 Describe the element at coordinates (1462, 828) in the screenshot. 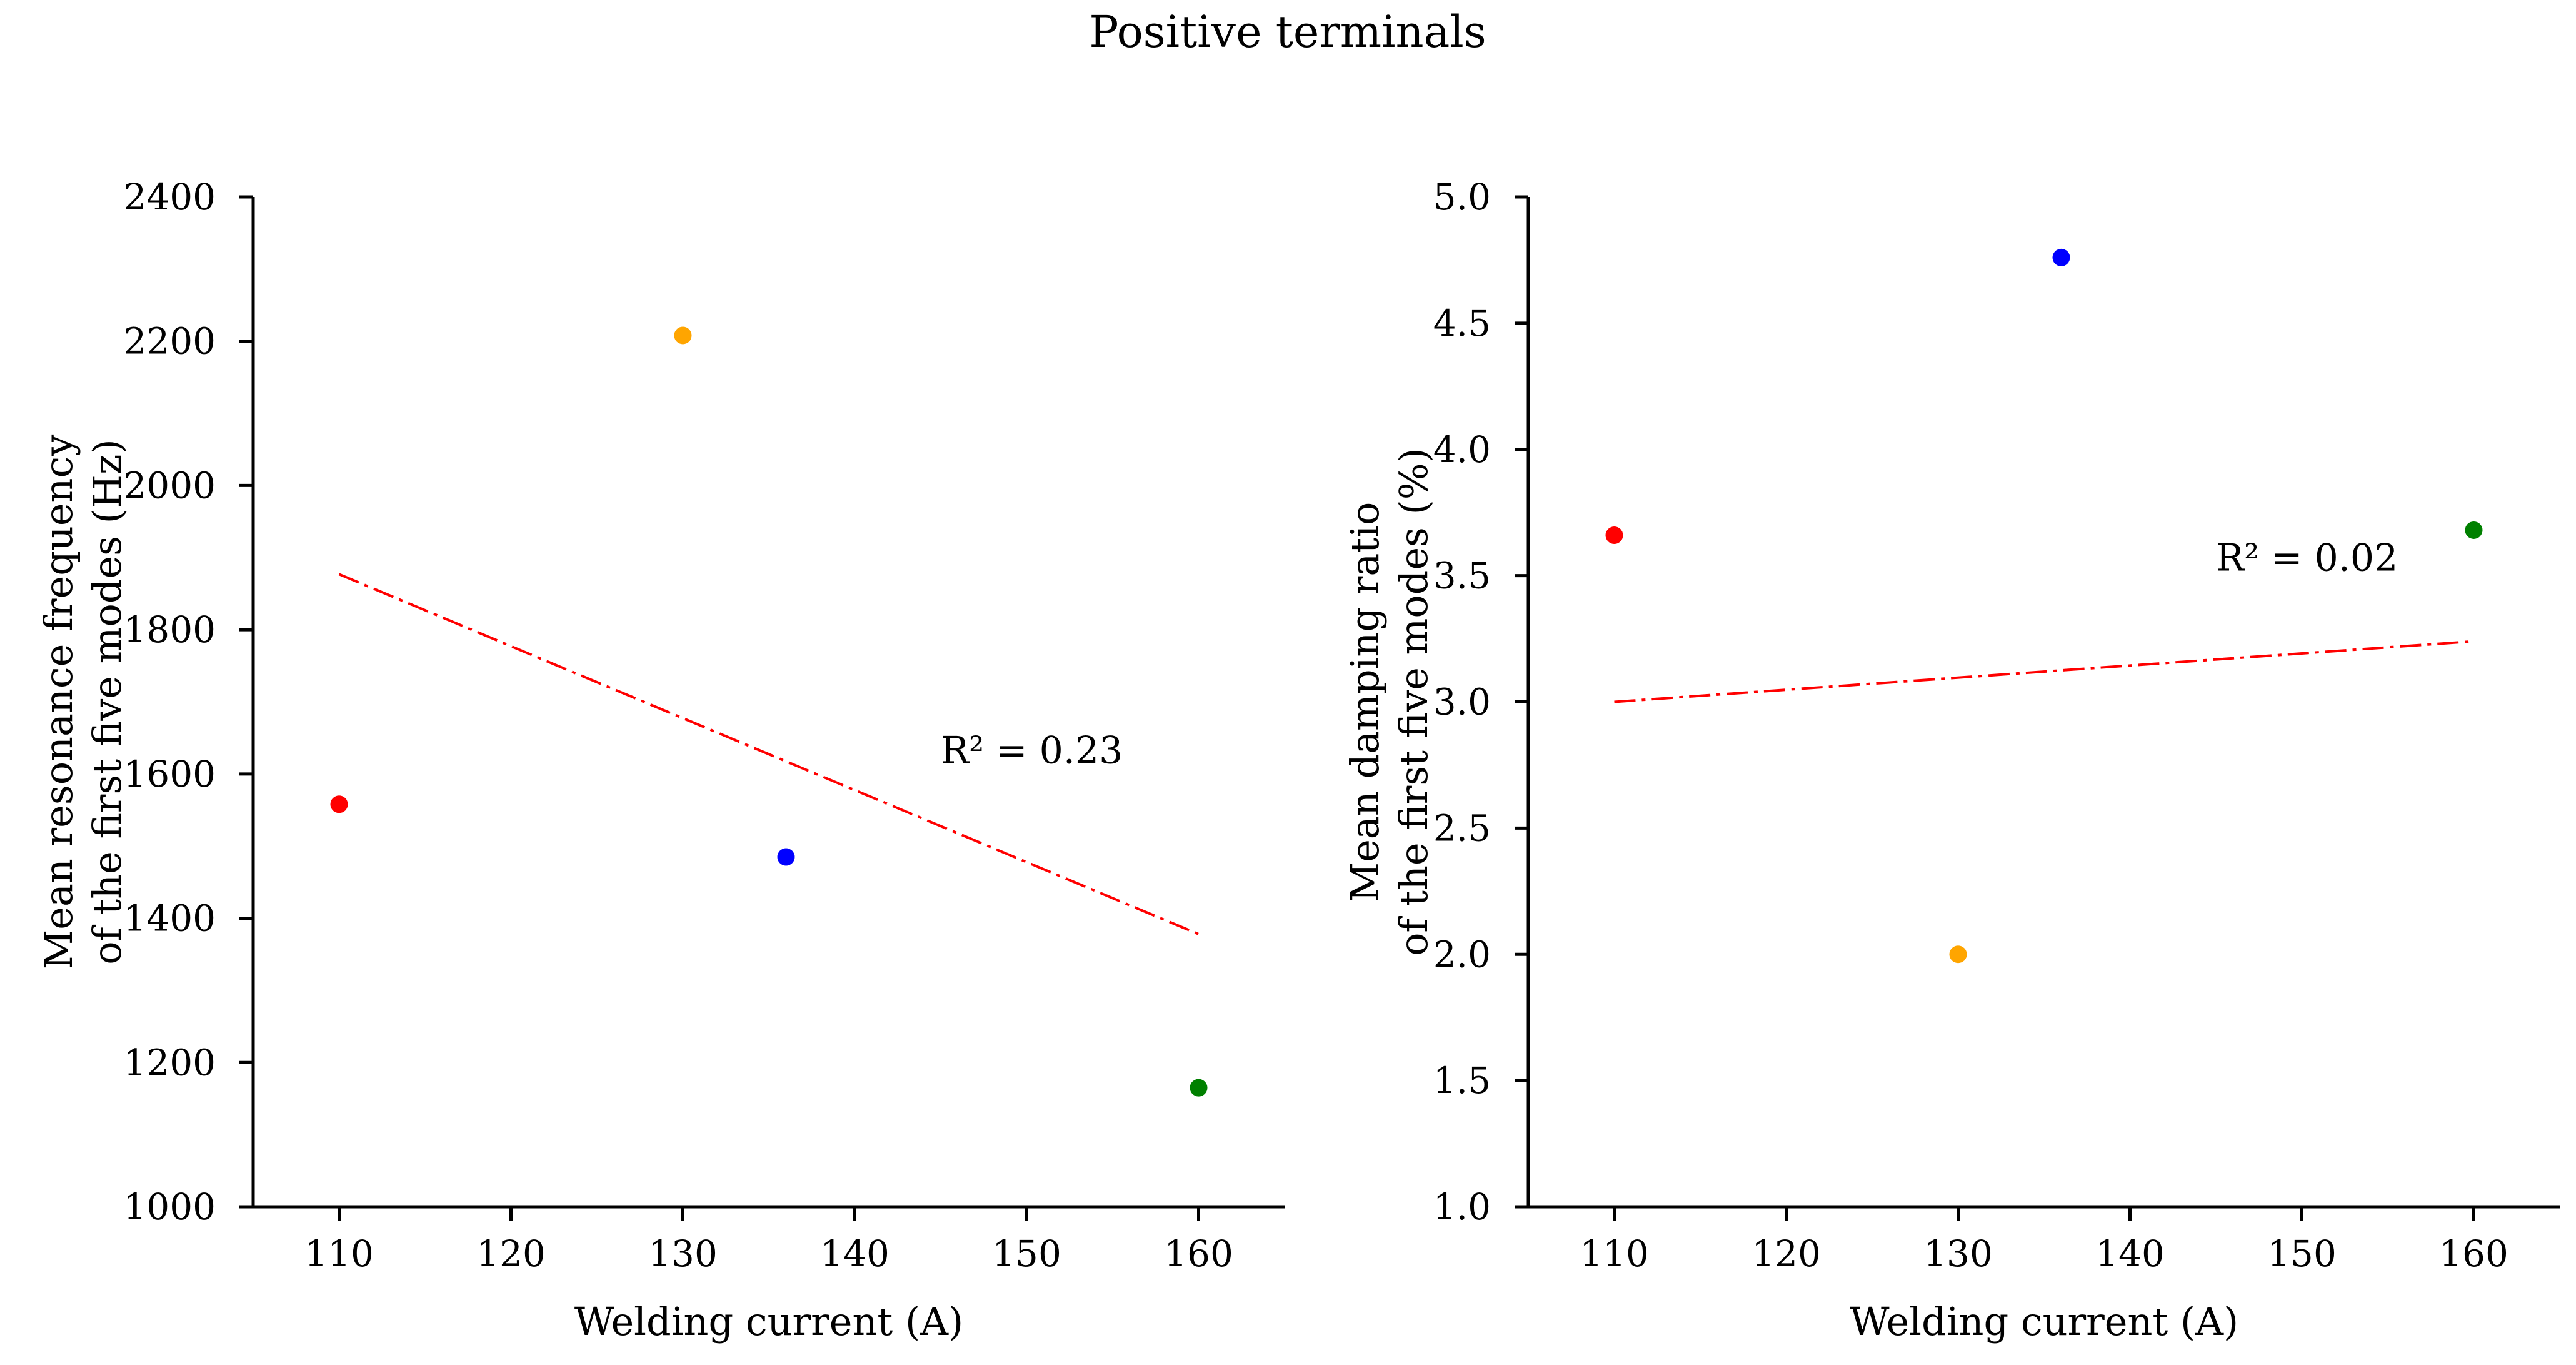

I see `y-tick-label: 2.5` at that location.